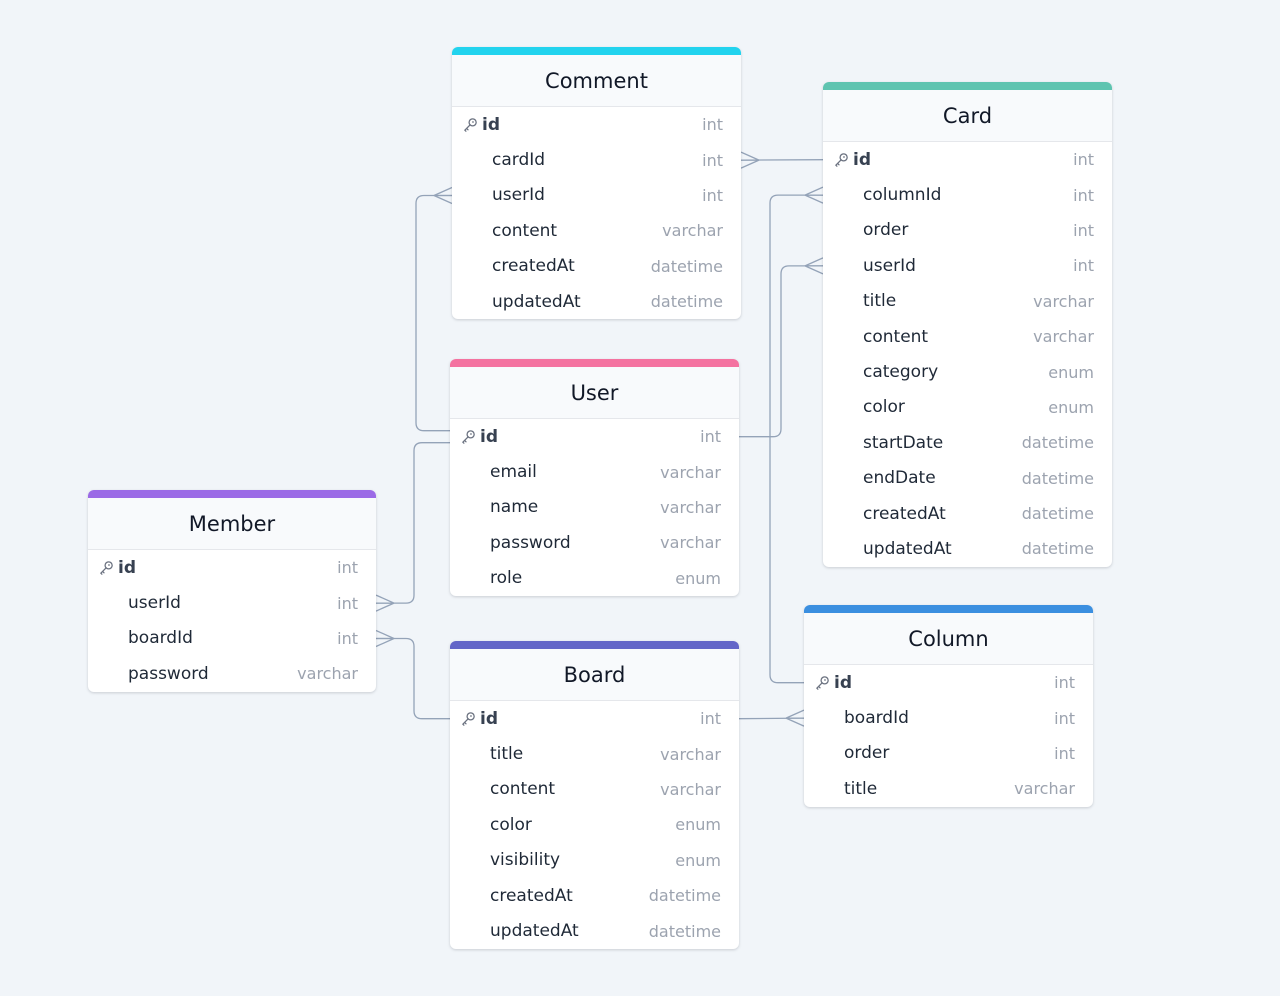 This screenshot has width=1280, height=996. What do you see at coordinates (967, 478) in the screenshot?
I see `field-row: endDate datetime` at bounding box center [967, 478].